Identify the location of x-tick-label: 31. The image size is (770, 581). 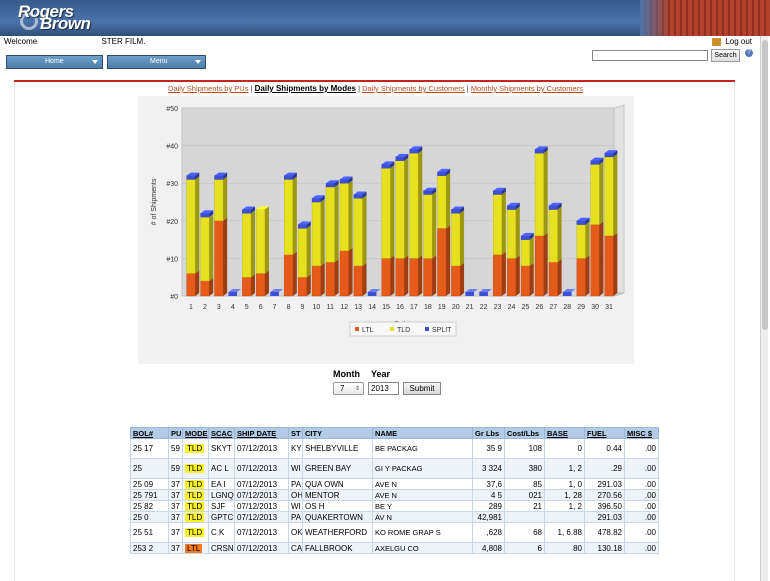
(609, 307).